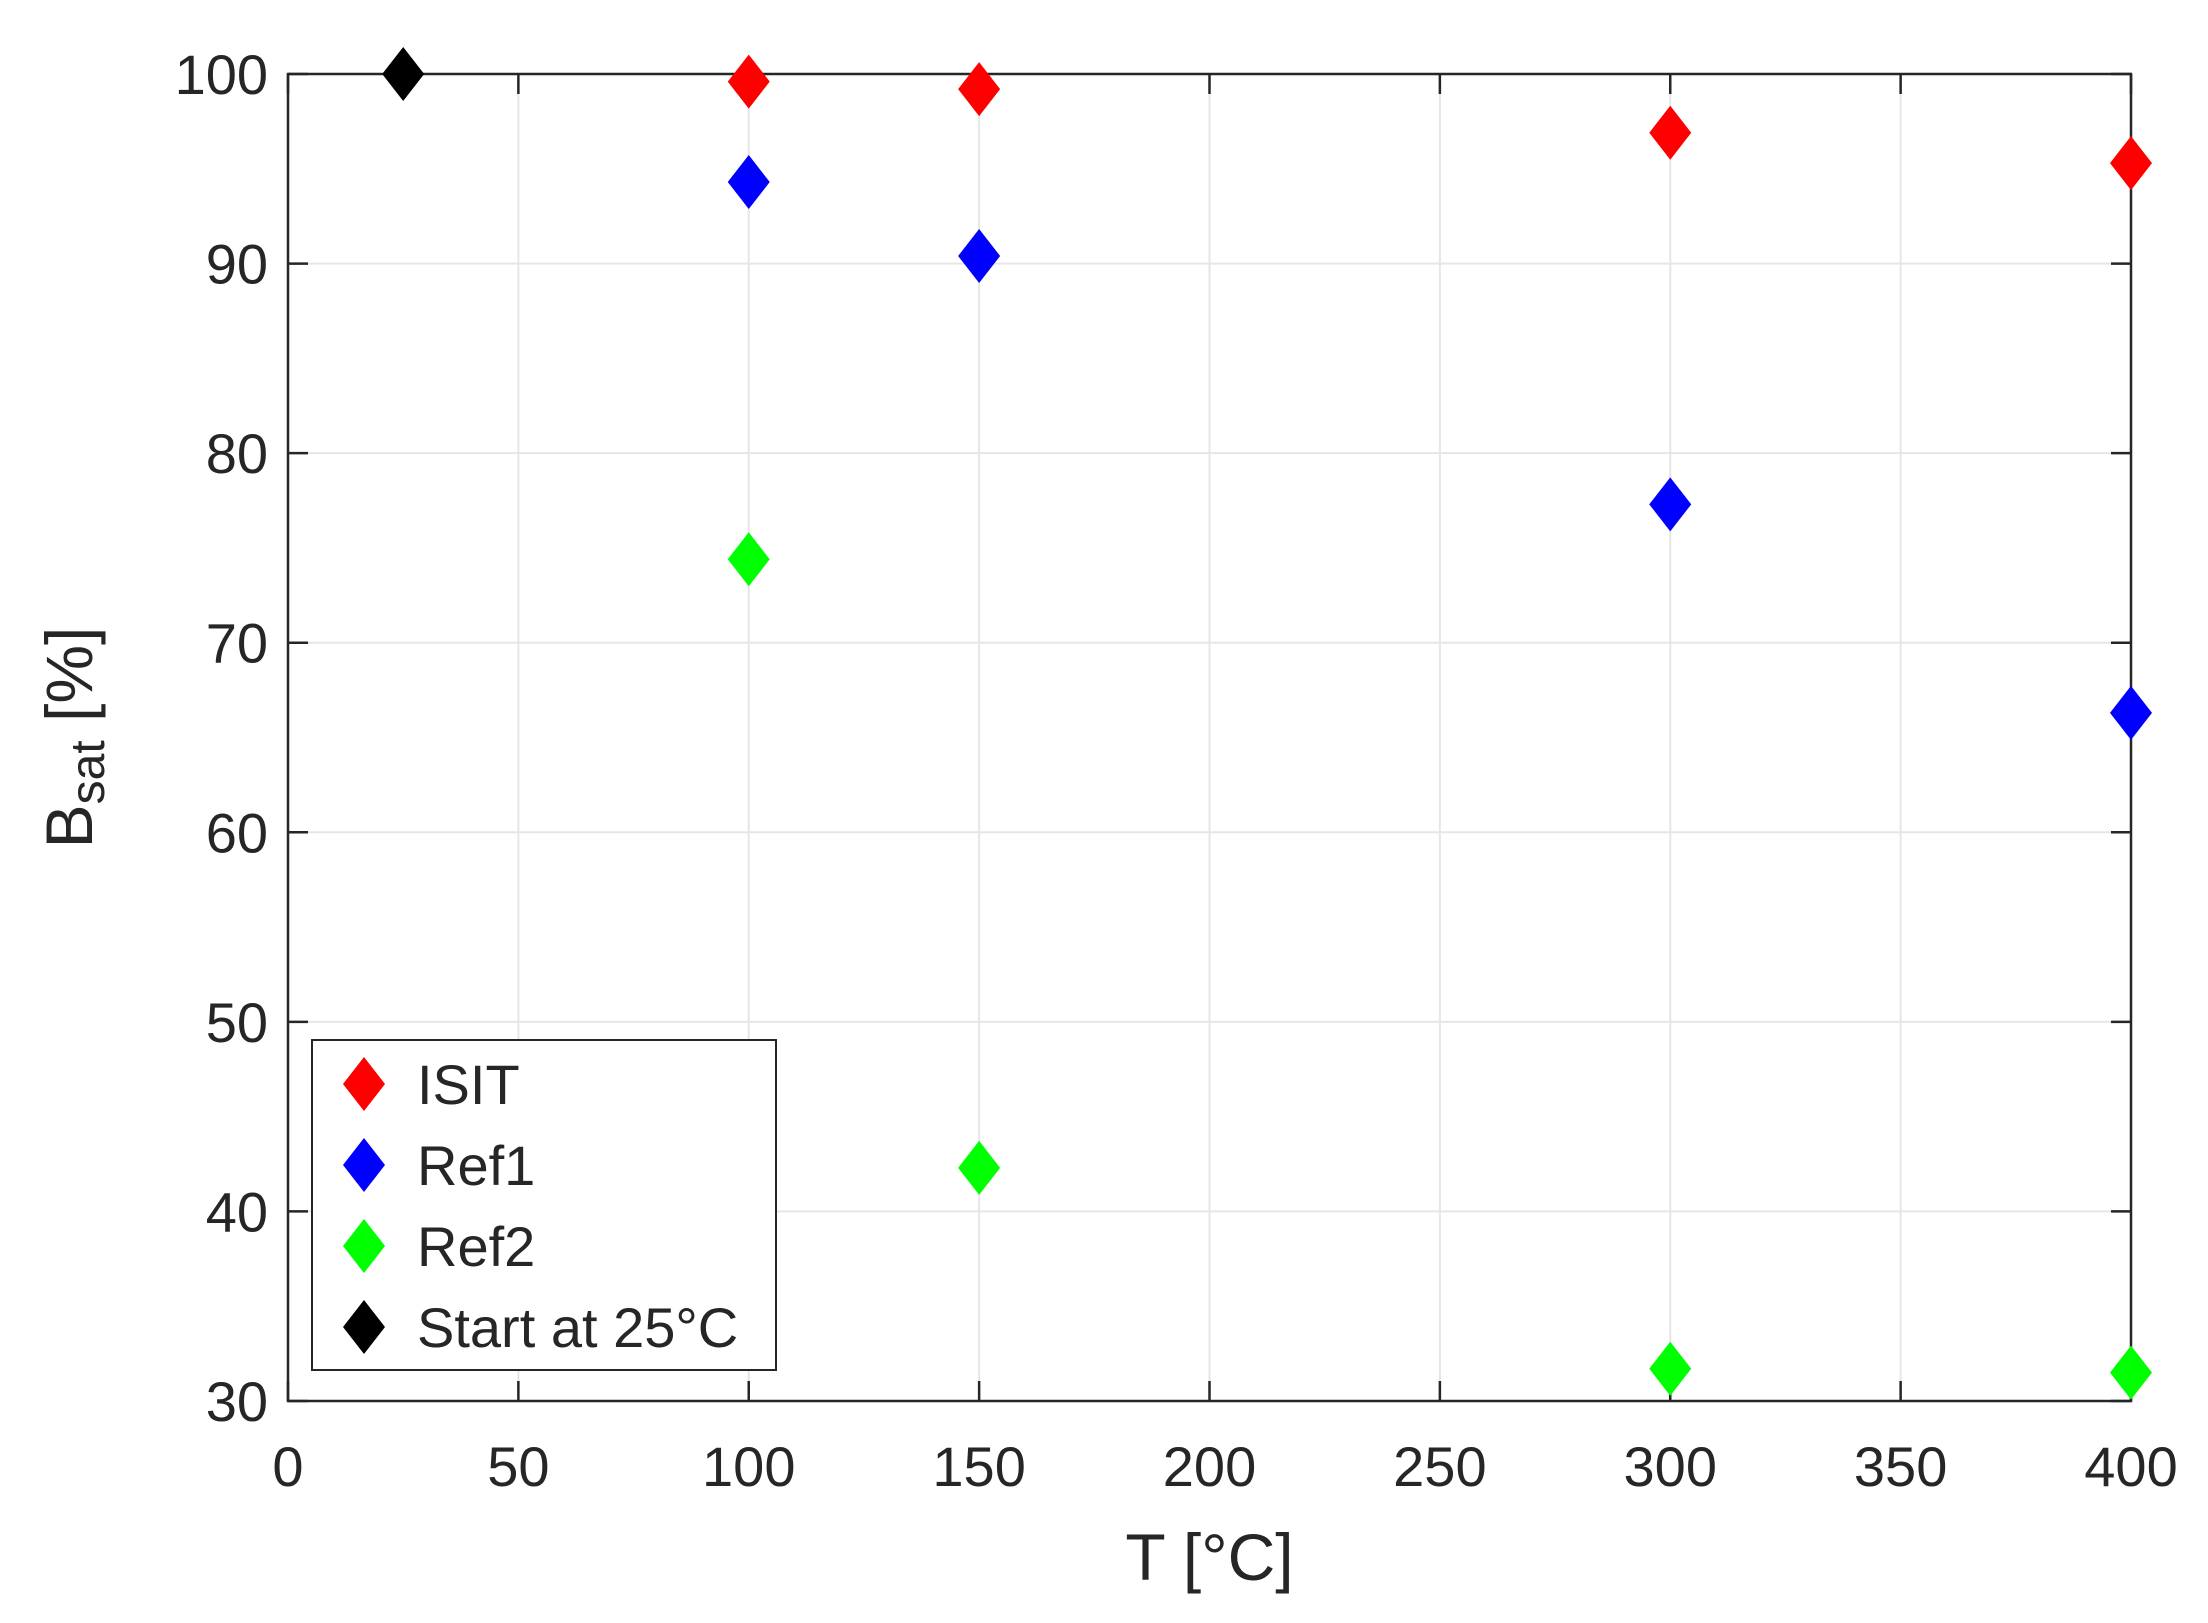  What do you see at coordinates (2130, 1466) in the screenshot?
I see `x-tick-label: 400` at bounding box center [2130, 1466].